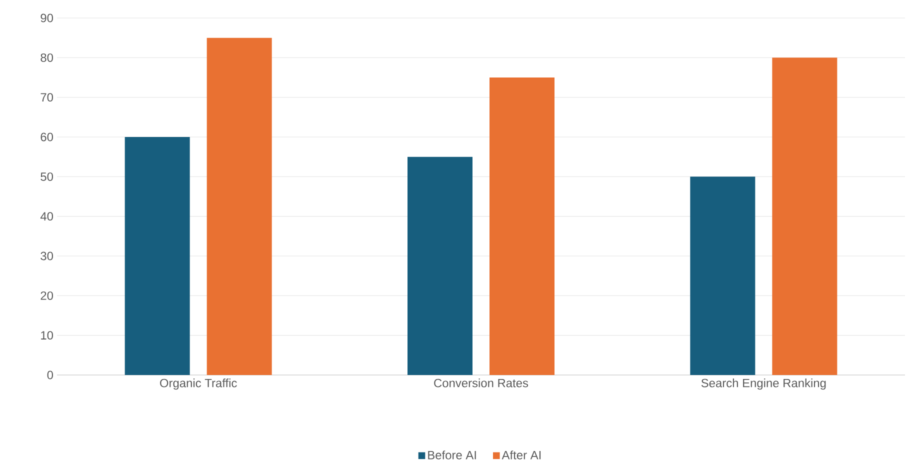 This screenshot has width=915, height=468. Describe the element at coordinates (452, 455) in the screenshot. I see `legend-label: Before AI` at that location.